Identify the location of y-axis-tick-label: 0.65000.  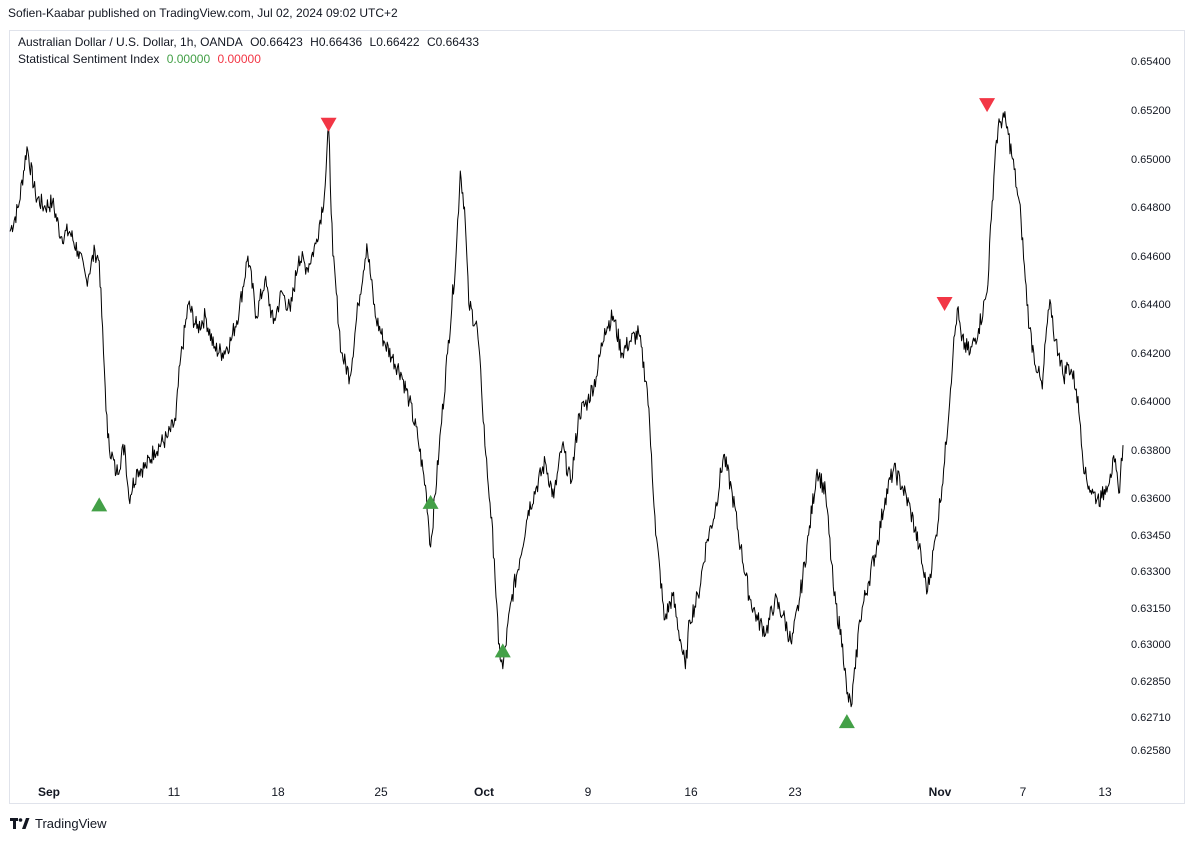
(1151, 160).